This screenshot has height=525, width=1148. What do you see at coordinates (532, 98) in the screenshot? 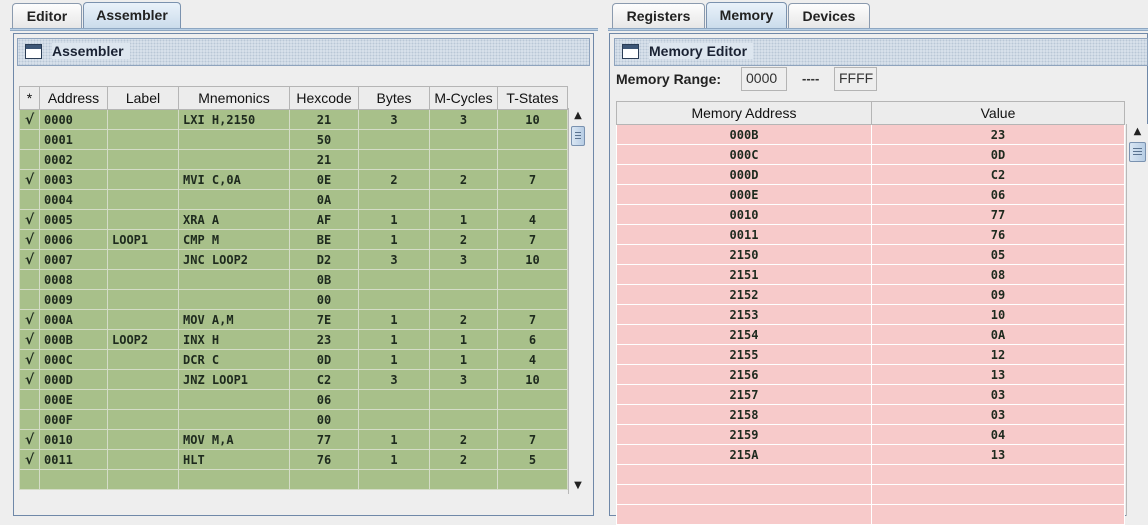
I see `assembler-column-header: T-States` at bounding box center [532, 98].